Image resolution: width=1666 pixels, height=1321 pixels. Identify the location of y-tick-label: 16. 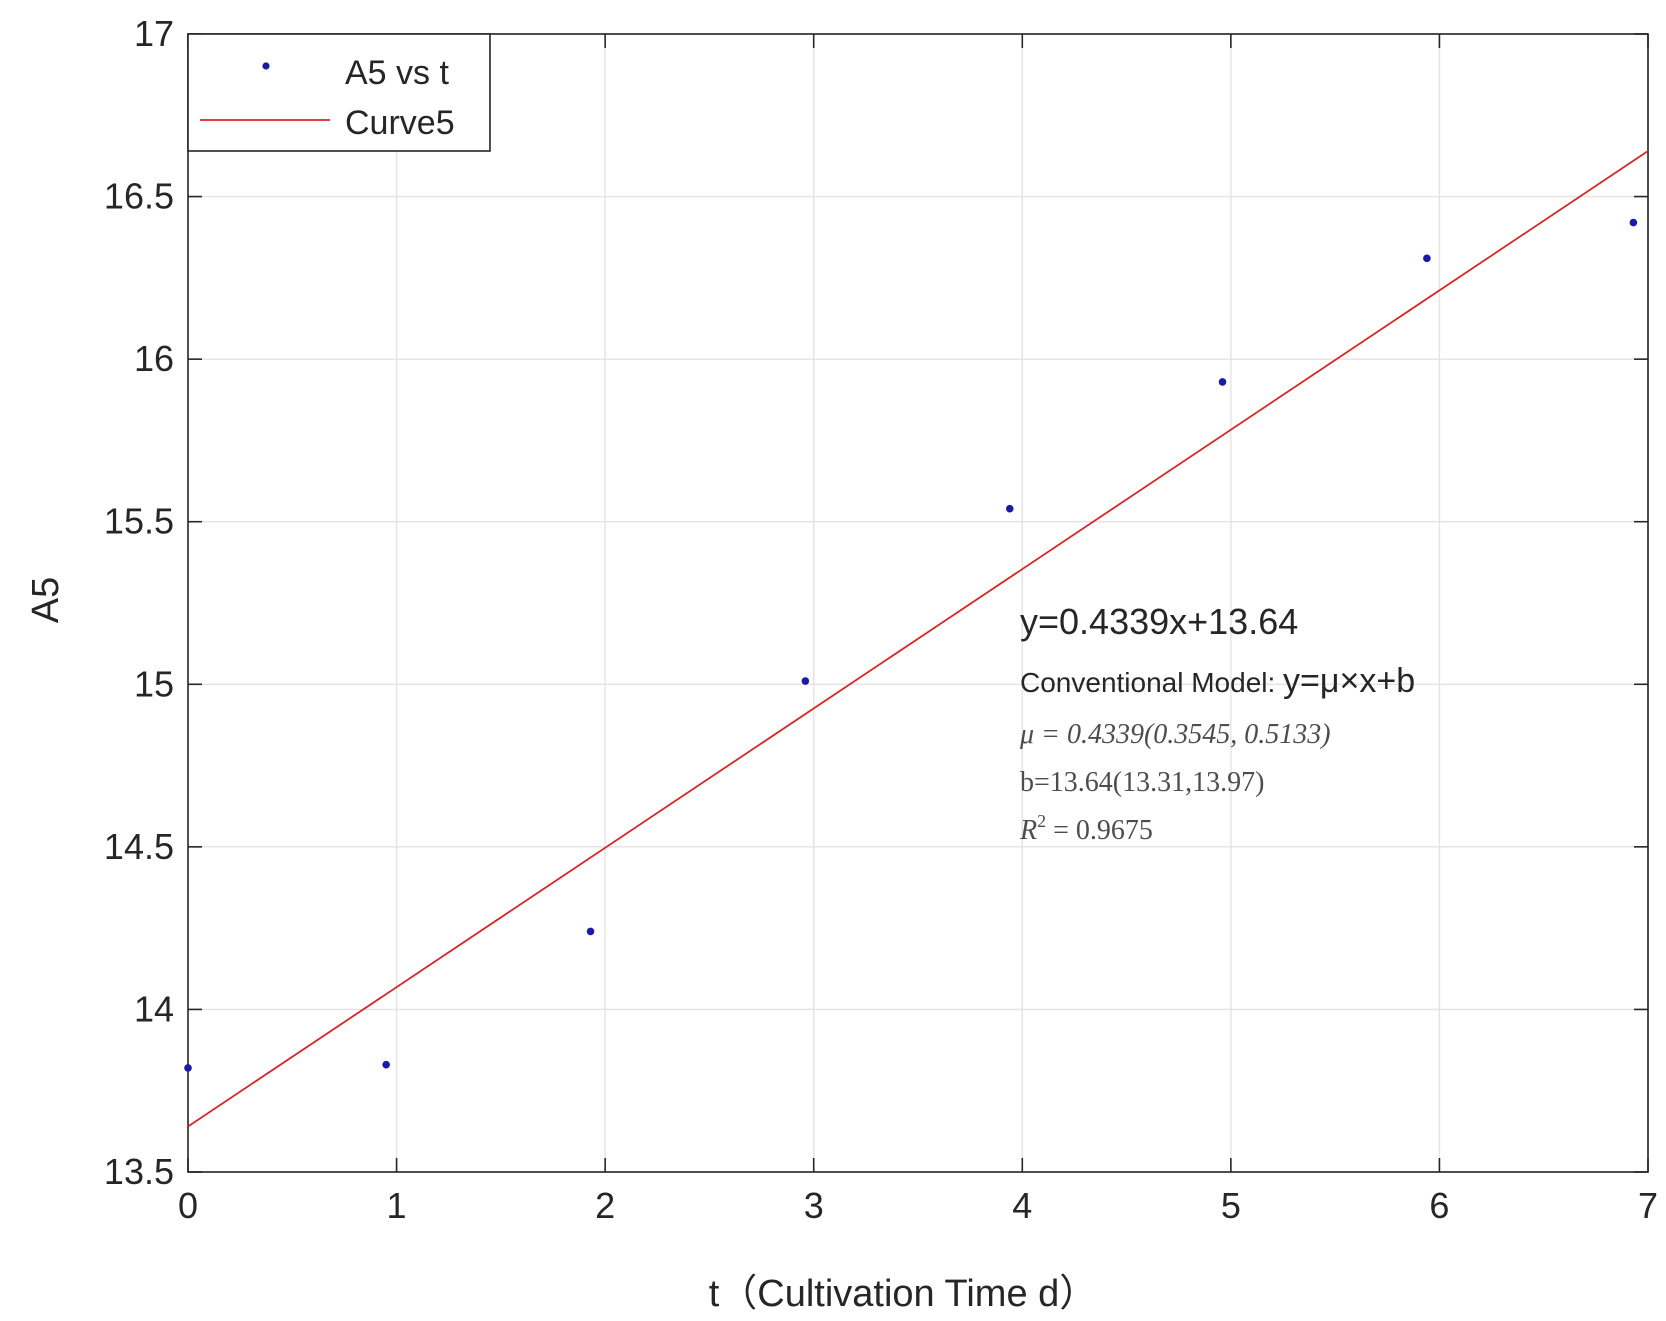
(154, 358).